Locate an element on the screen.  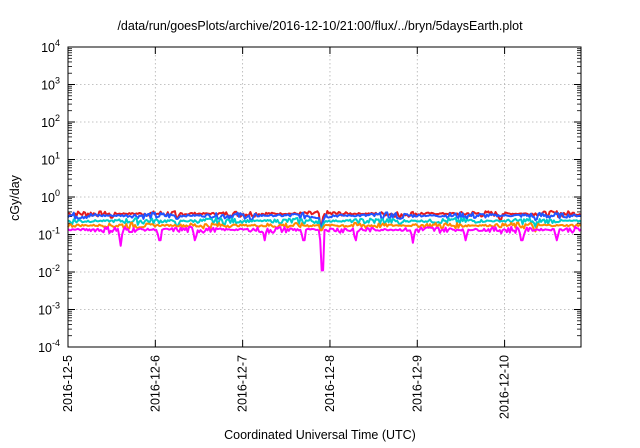
x-tick-label: 2016-12-7 is located at coordinates (243, 383).